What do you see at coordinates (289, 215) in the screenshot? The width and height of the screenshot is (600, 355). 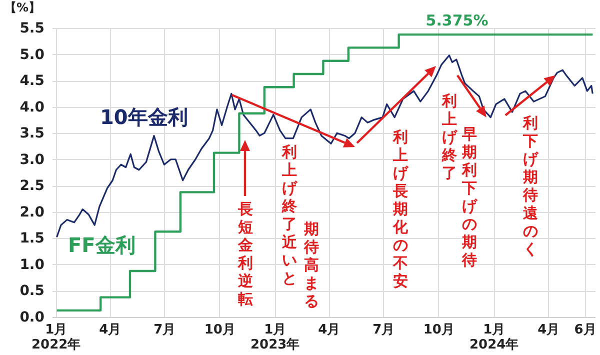 I see `annotation: 利上げ終了近いと` at bounding box center [289, 215].